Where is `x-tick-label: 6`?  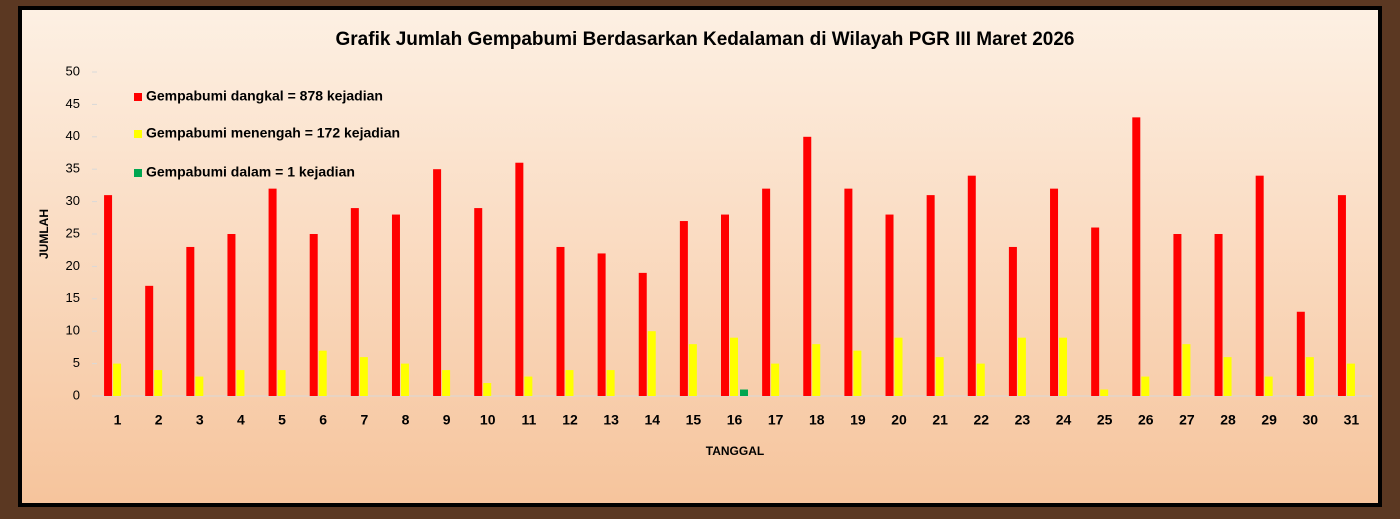 x-tick-label: 6 is located at coordinates (323, 420).